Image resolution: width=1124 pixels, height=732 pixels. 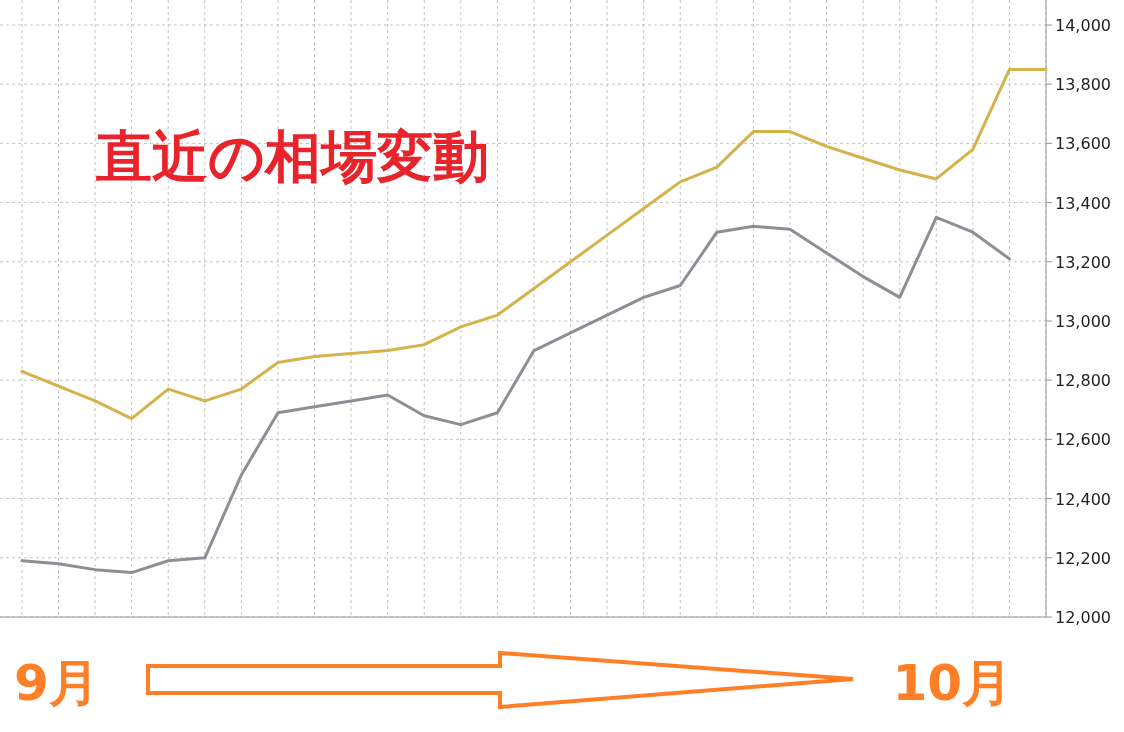 What do you see at coordinates (1083, 499) in the screenshot?
I see `ytick: 12,400` at bounding box center [1083, 499].